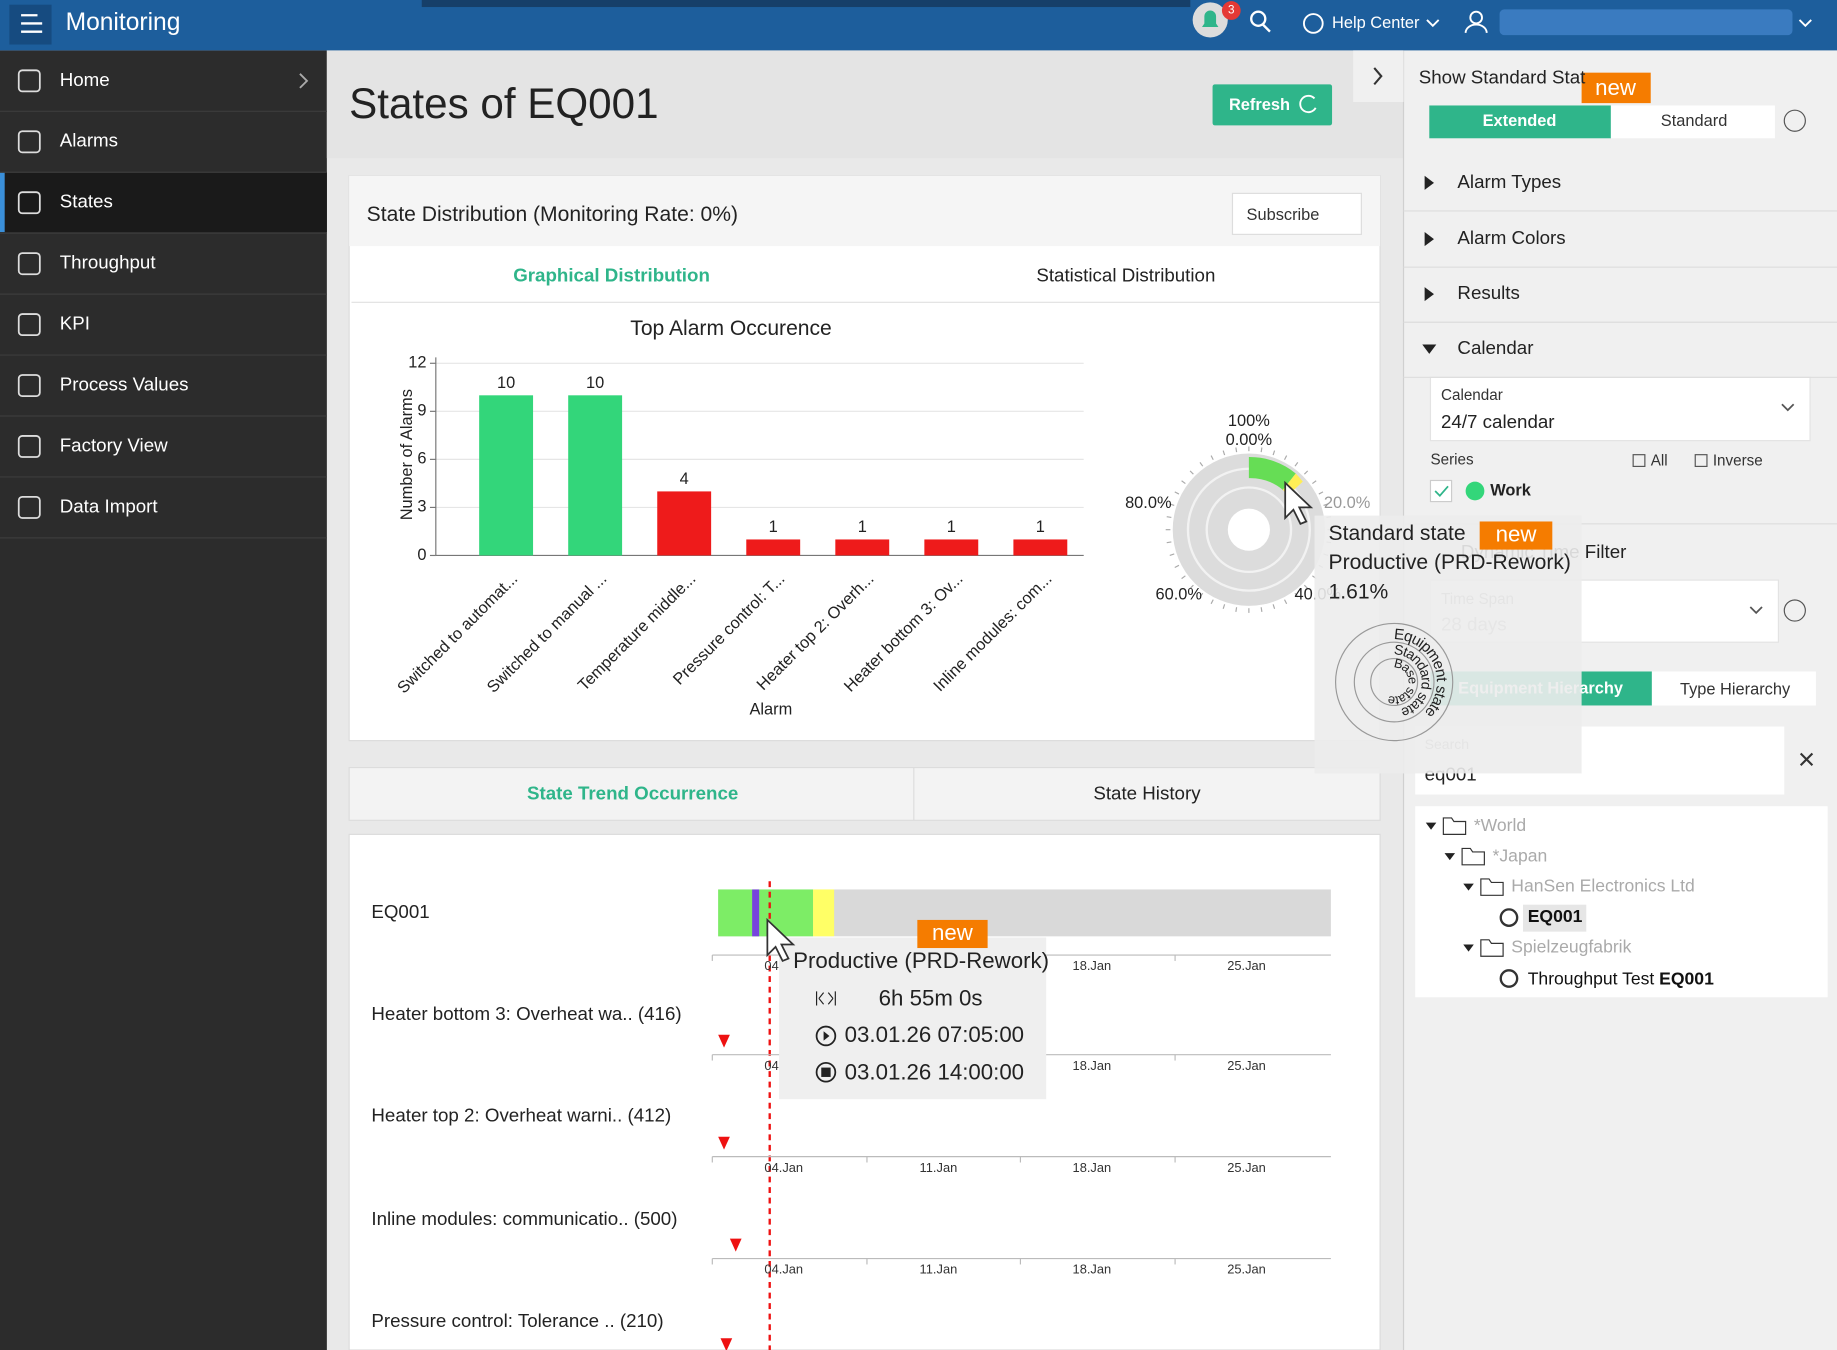 Image resolution: width=1837 pixels, height=1350 pixels. I want to click on notification-count: 3, so click(1231, 10).